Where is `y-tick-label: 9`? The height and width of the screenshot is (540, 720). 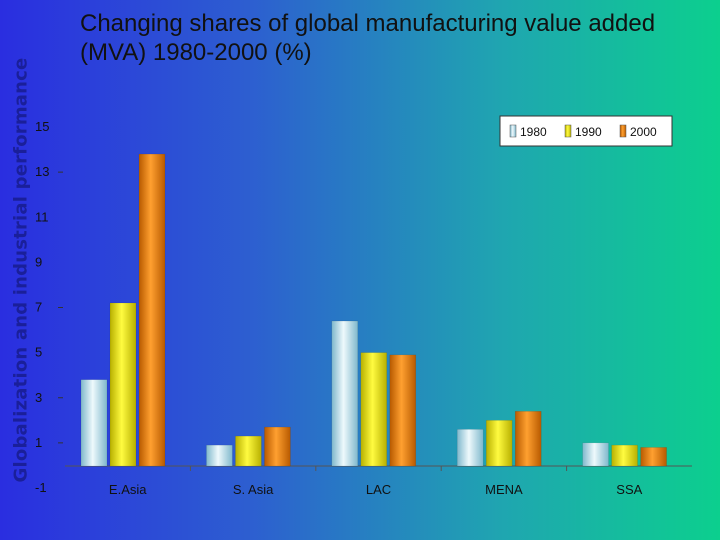 y-tick-label: 9 is located at coordinates (38, 261).